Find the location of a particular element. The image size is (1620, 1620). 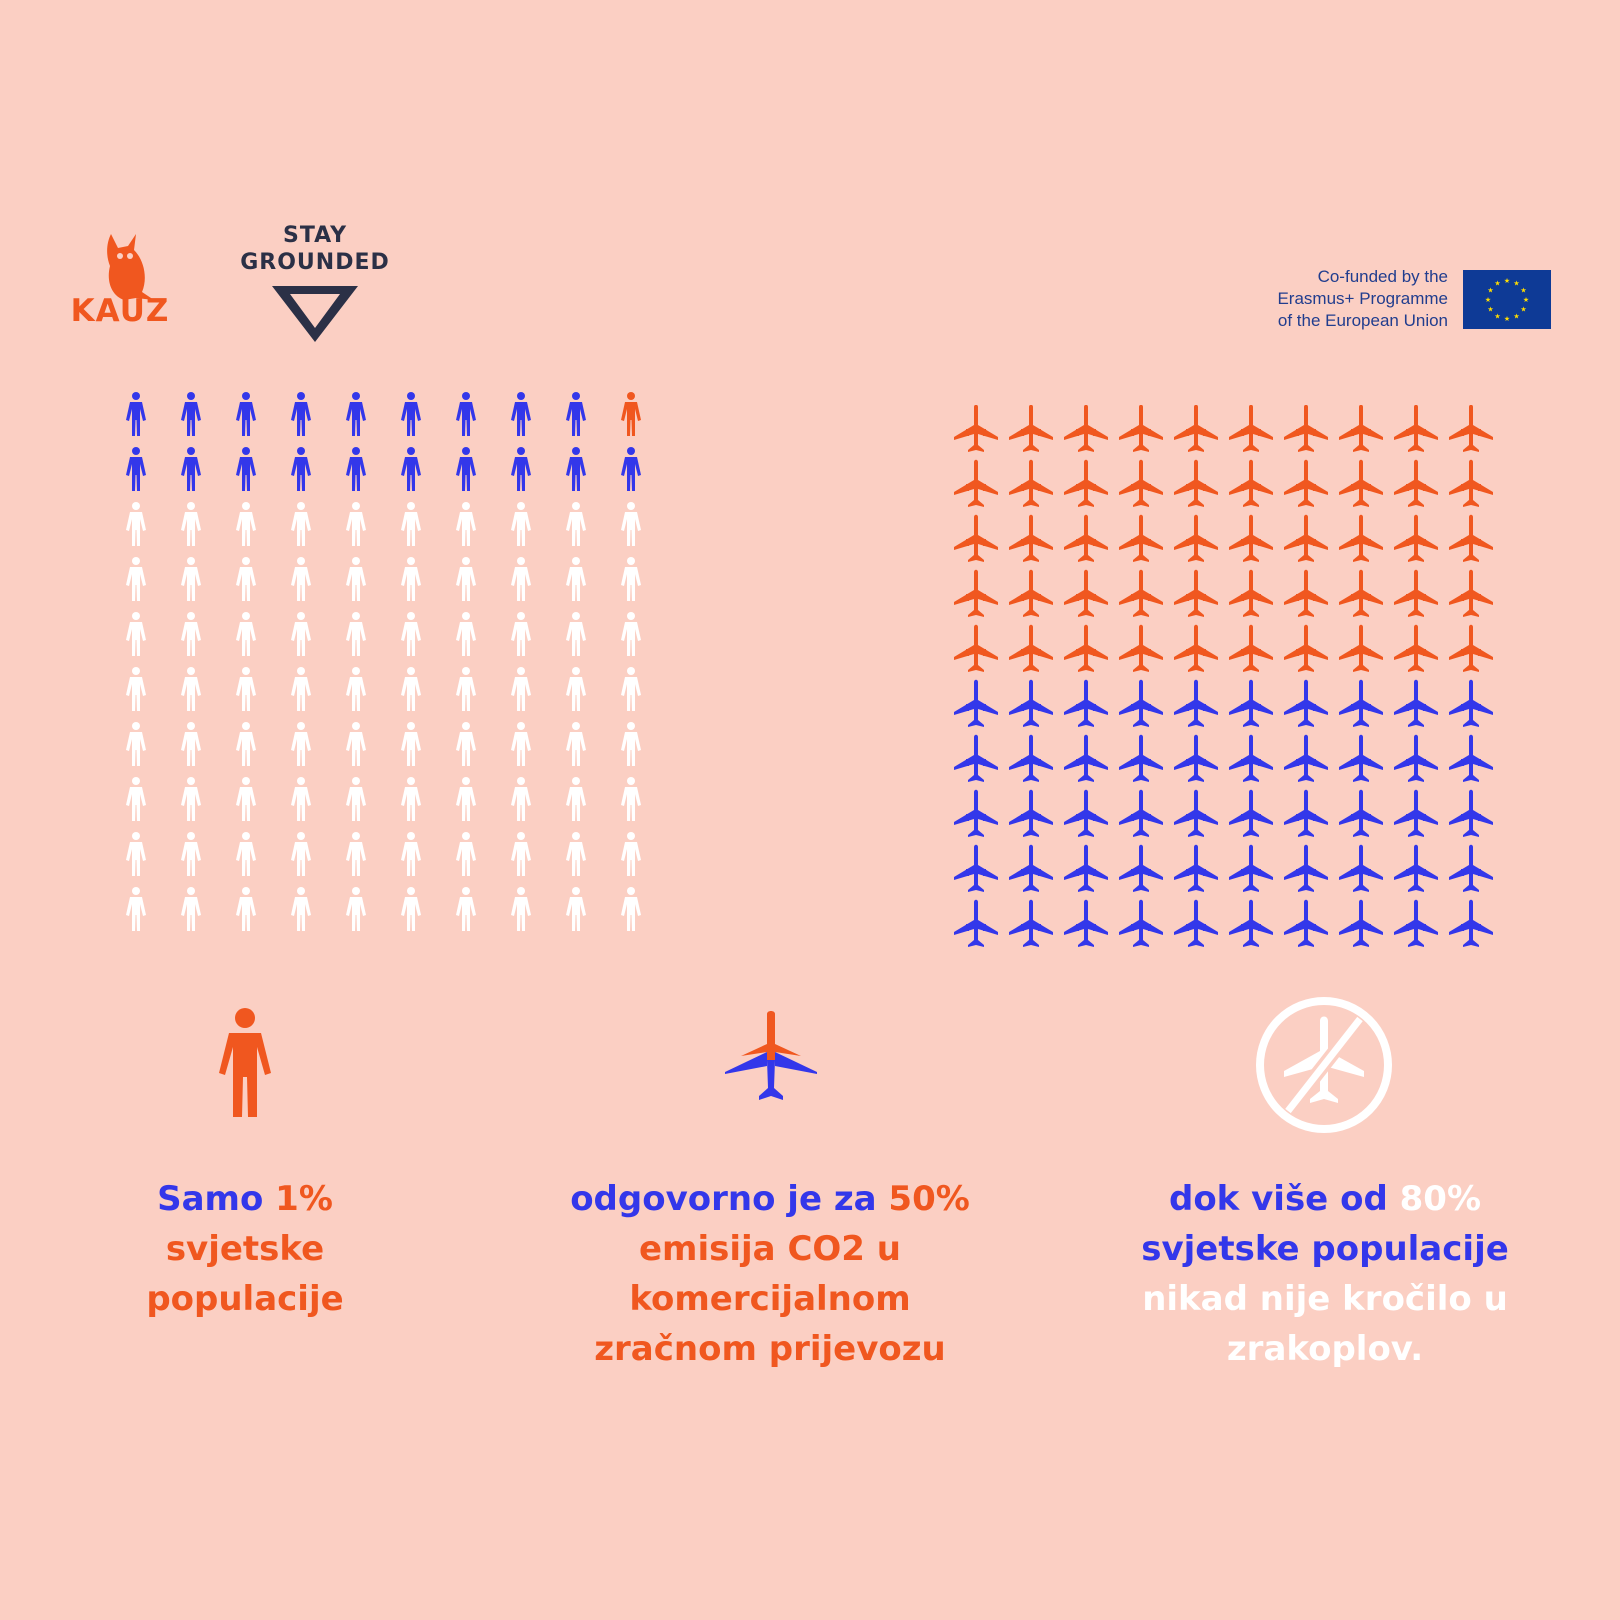

stay-grounded-v-icon is located at coordinates (315, 314).